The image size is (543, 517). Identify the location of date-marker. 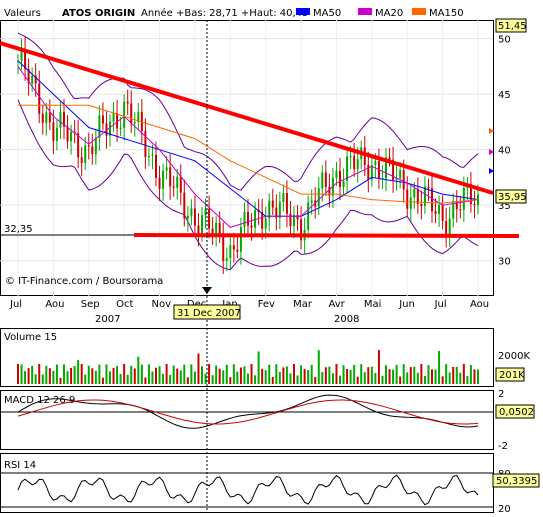
(207, 312).